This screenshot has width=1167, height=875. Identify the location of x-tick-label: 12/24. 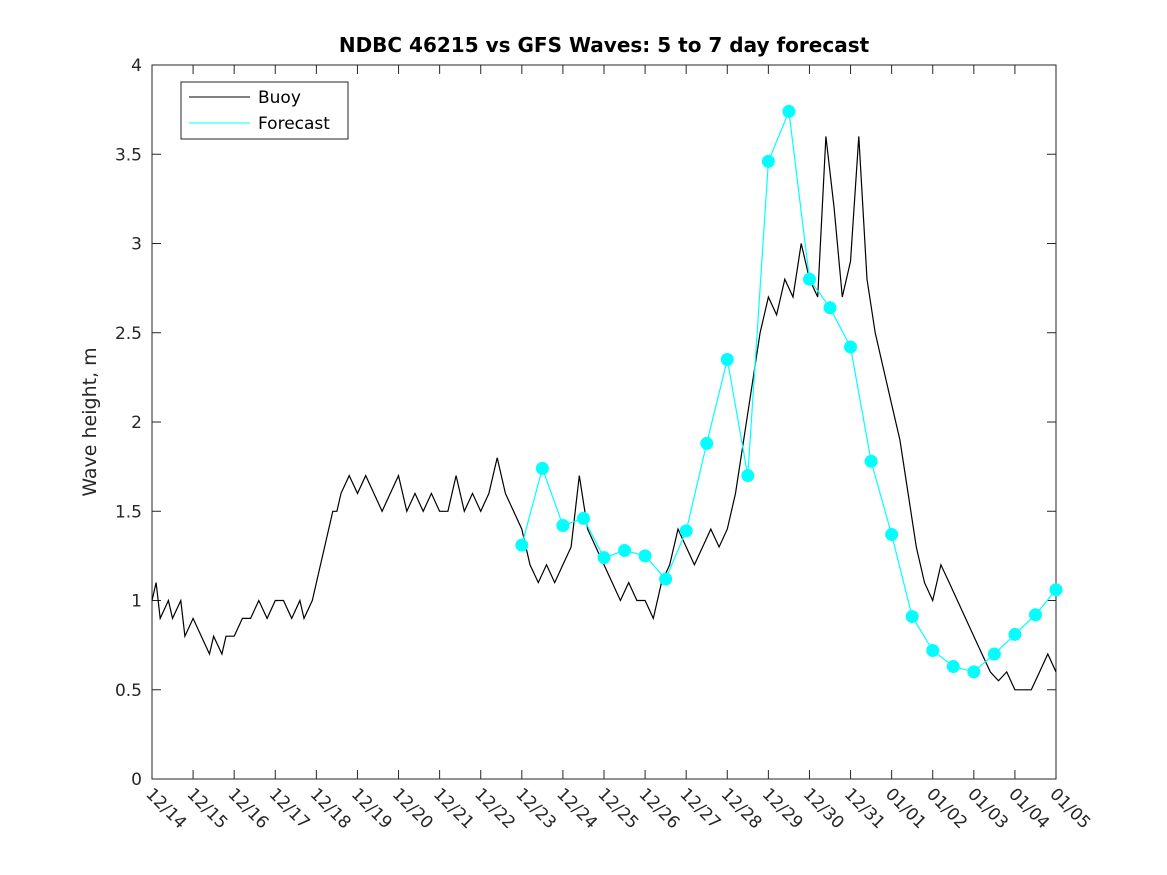
(576, 808).